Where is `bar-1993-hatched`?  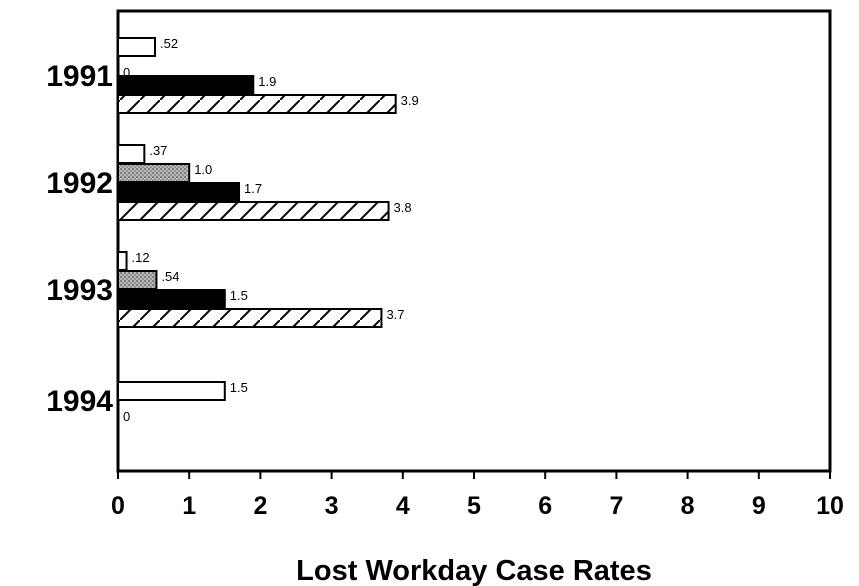 bar-1993-hatched is located at coordinates (250, 318).